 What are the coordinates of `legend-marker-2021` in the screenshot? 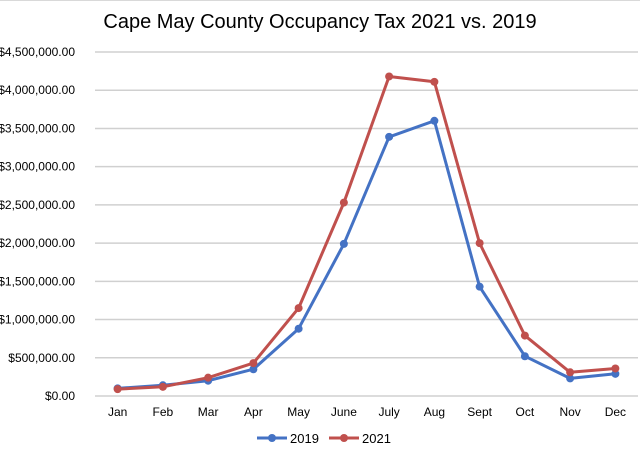 It's located at (344, 438).